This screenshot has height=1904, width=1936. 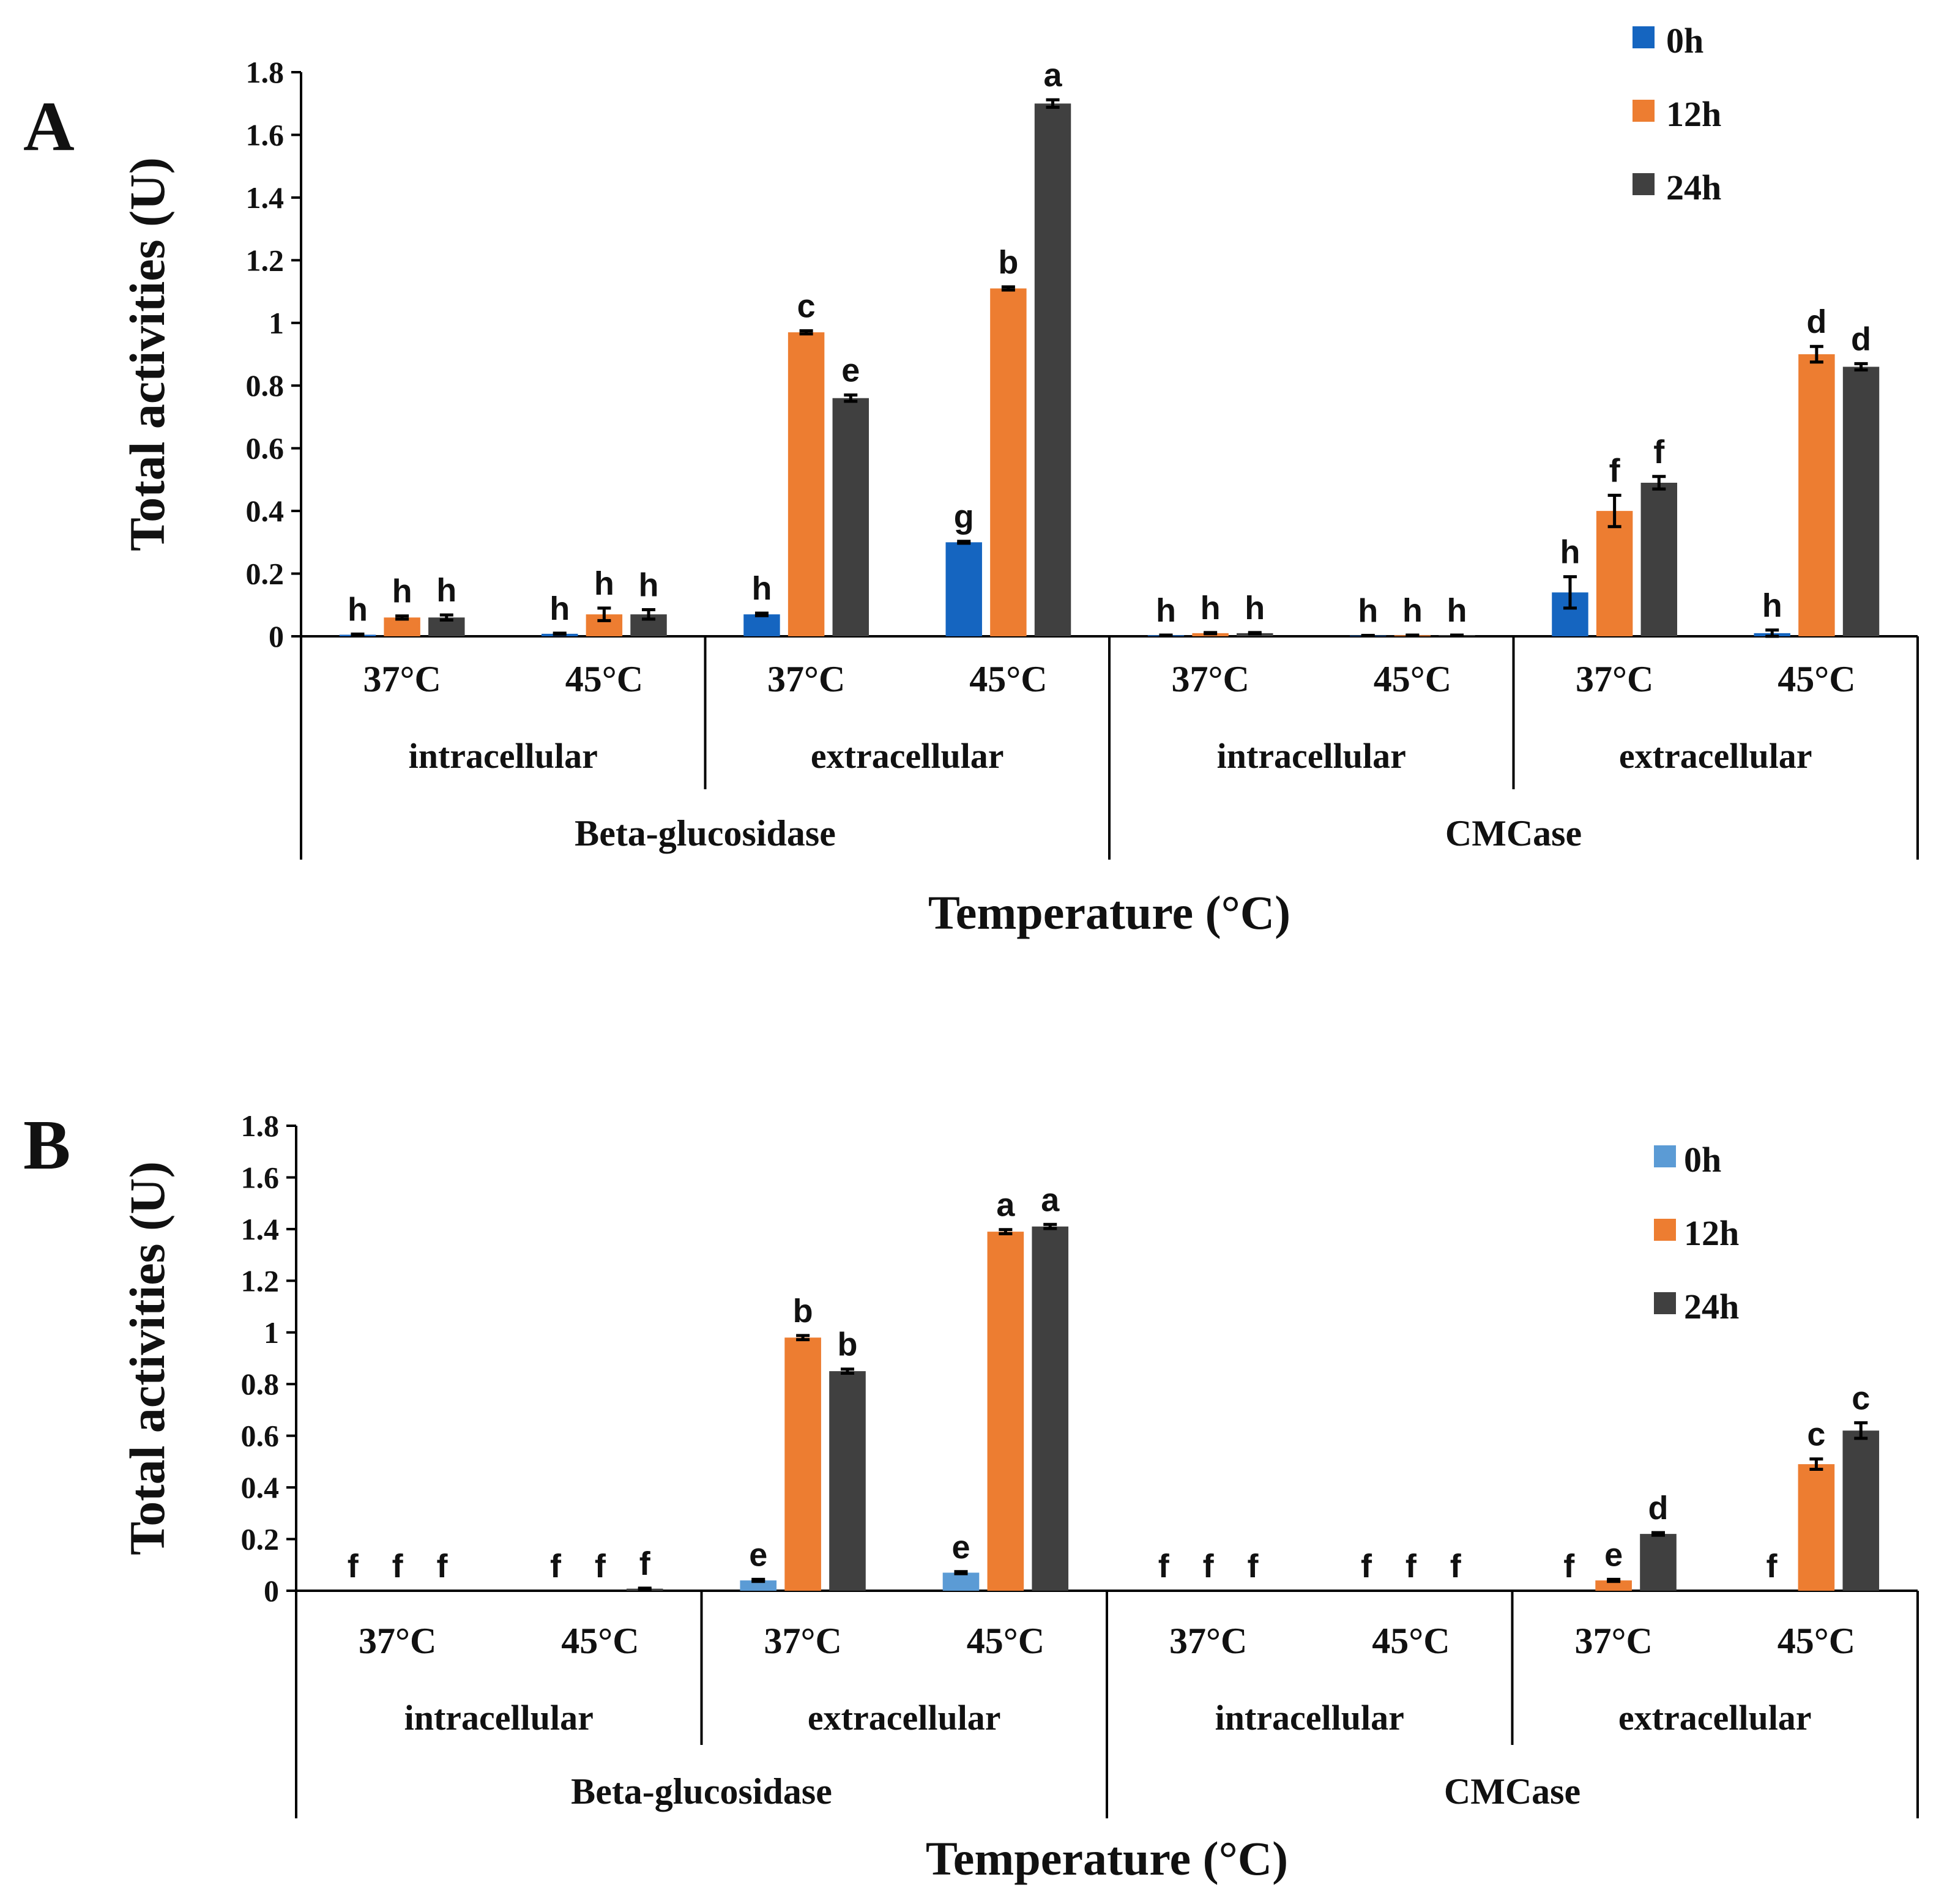 What do you see at coordinates (265, 197) in the screenshot?
I see `y-tick-label: 1.4` at bounding box center [265, 197].